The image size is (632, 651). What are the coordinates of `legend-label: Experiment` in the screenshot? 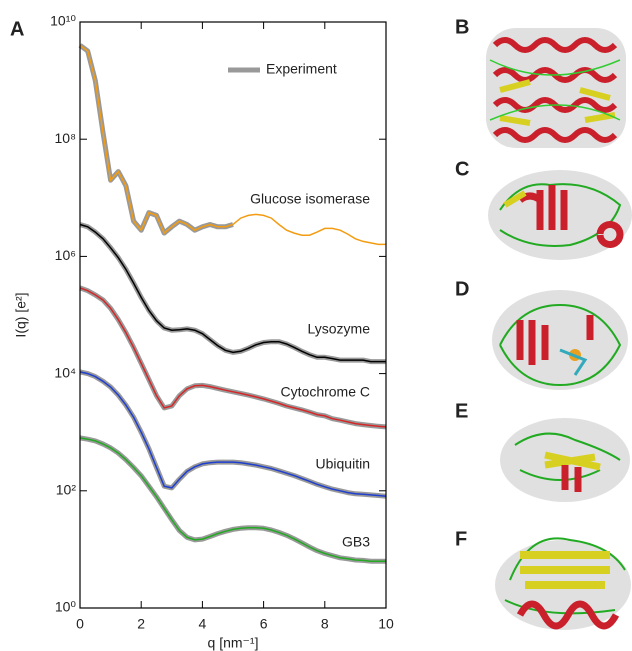 It's located at (301, 69).